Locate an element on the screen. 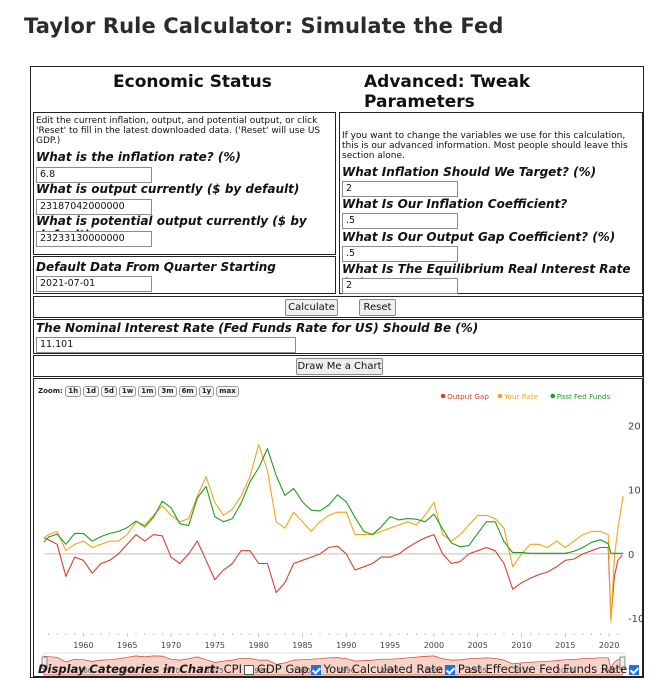 This screenshot has width=652, height=680. category-label-gdp-gap: GDP Gap is located at coordinates (282, 669).